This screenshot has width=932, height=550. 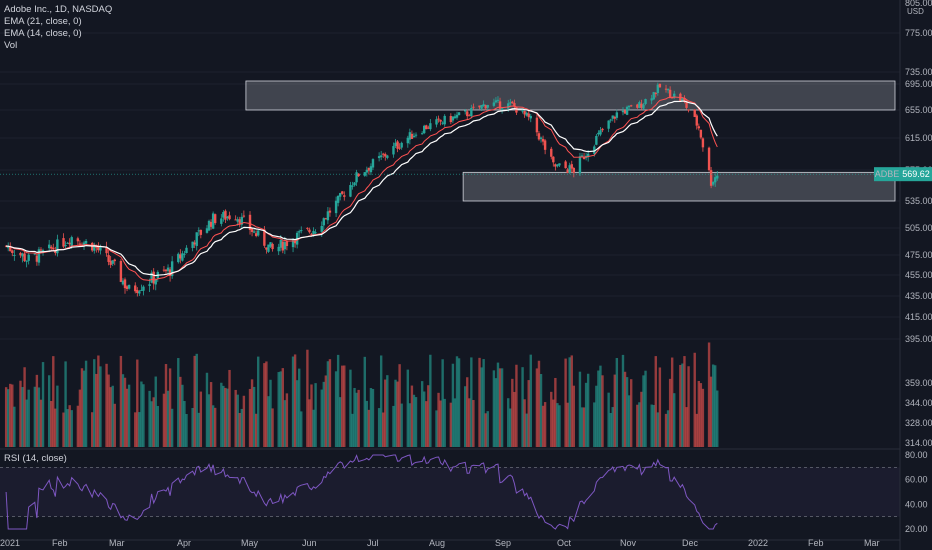 I want to click on rsi-tick: 80.00, so click(x=916, y=455).